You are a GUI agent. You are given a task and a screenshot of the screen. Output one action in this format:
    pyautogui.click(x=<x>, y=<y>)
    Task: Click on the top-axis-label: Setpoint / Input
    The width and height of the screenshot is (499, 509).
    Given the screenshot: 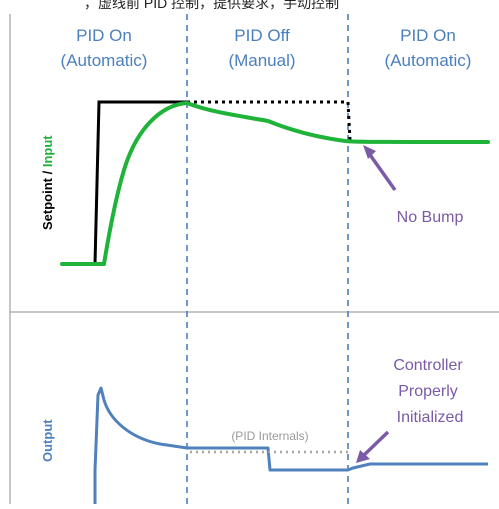 What is the action you would take?
    pyautogui.click(x=47, y=182)
    